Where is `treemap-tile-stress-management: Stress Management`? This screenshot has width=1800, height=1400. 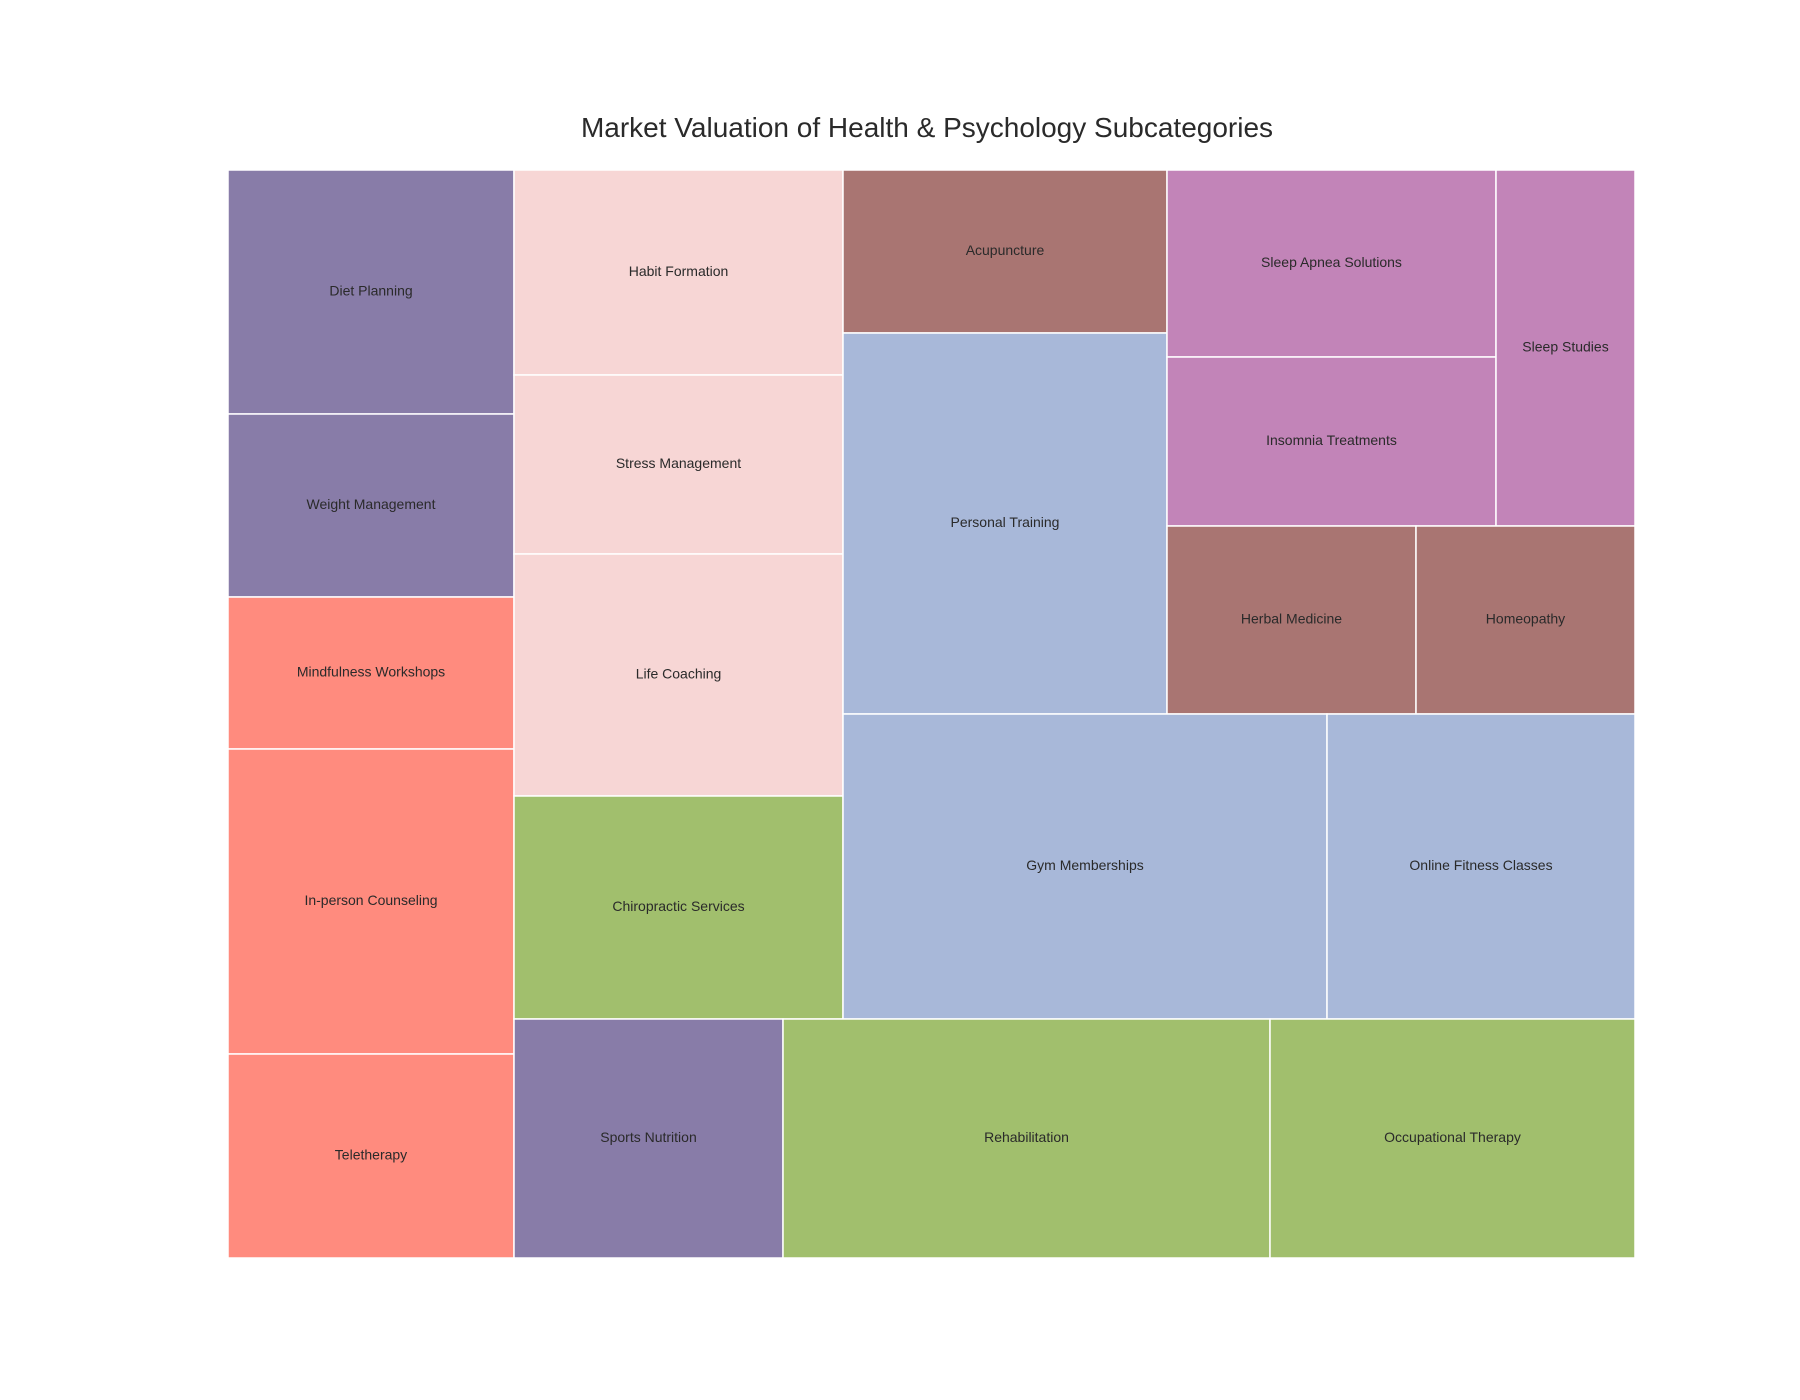
treemap-tile-stress-management: Stress Management is located at coordinates (678, 464).